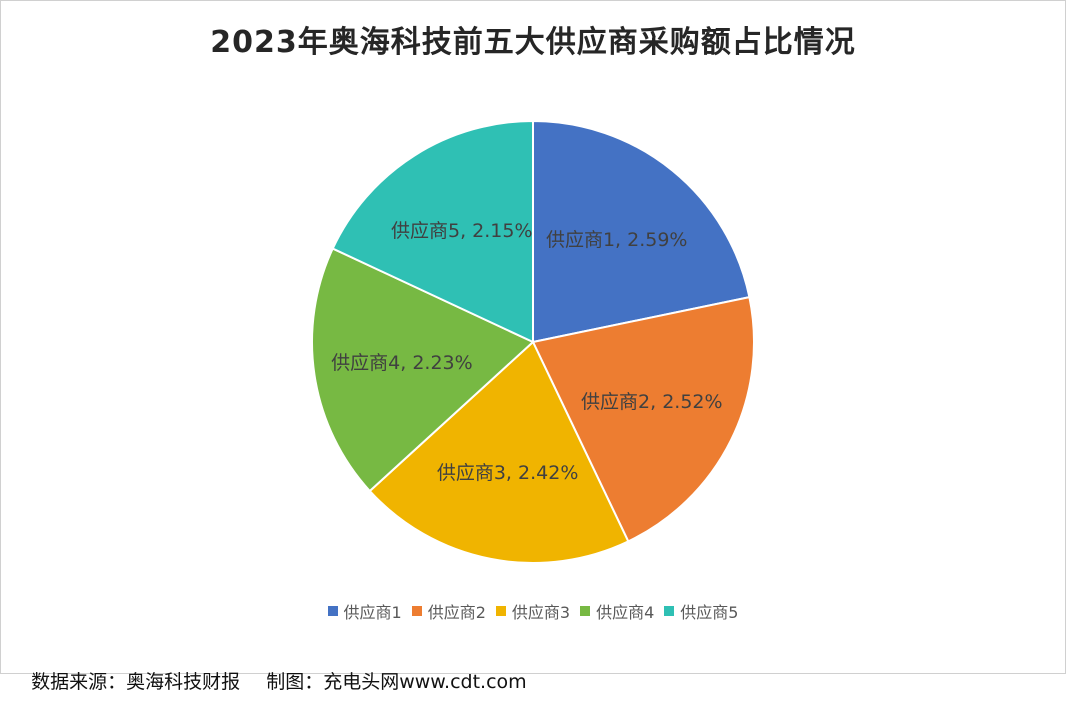 The width and height of the screenshot is (1066, 716). I want to click on legend-label: 供应商4, so click(625, 612).